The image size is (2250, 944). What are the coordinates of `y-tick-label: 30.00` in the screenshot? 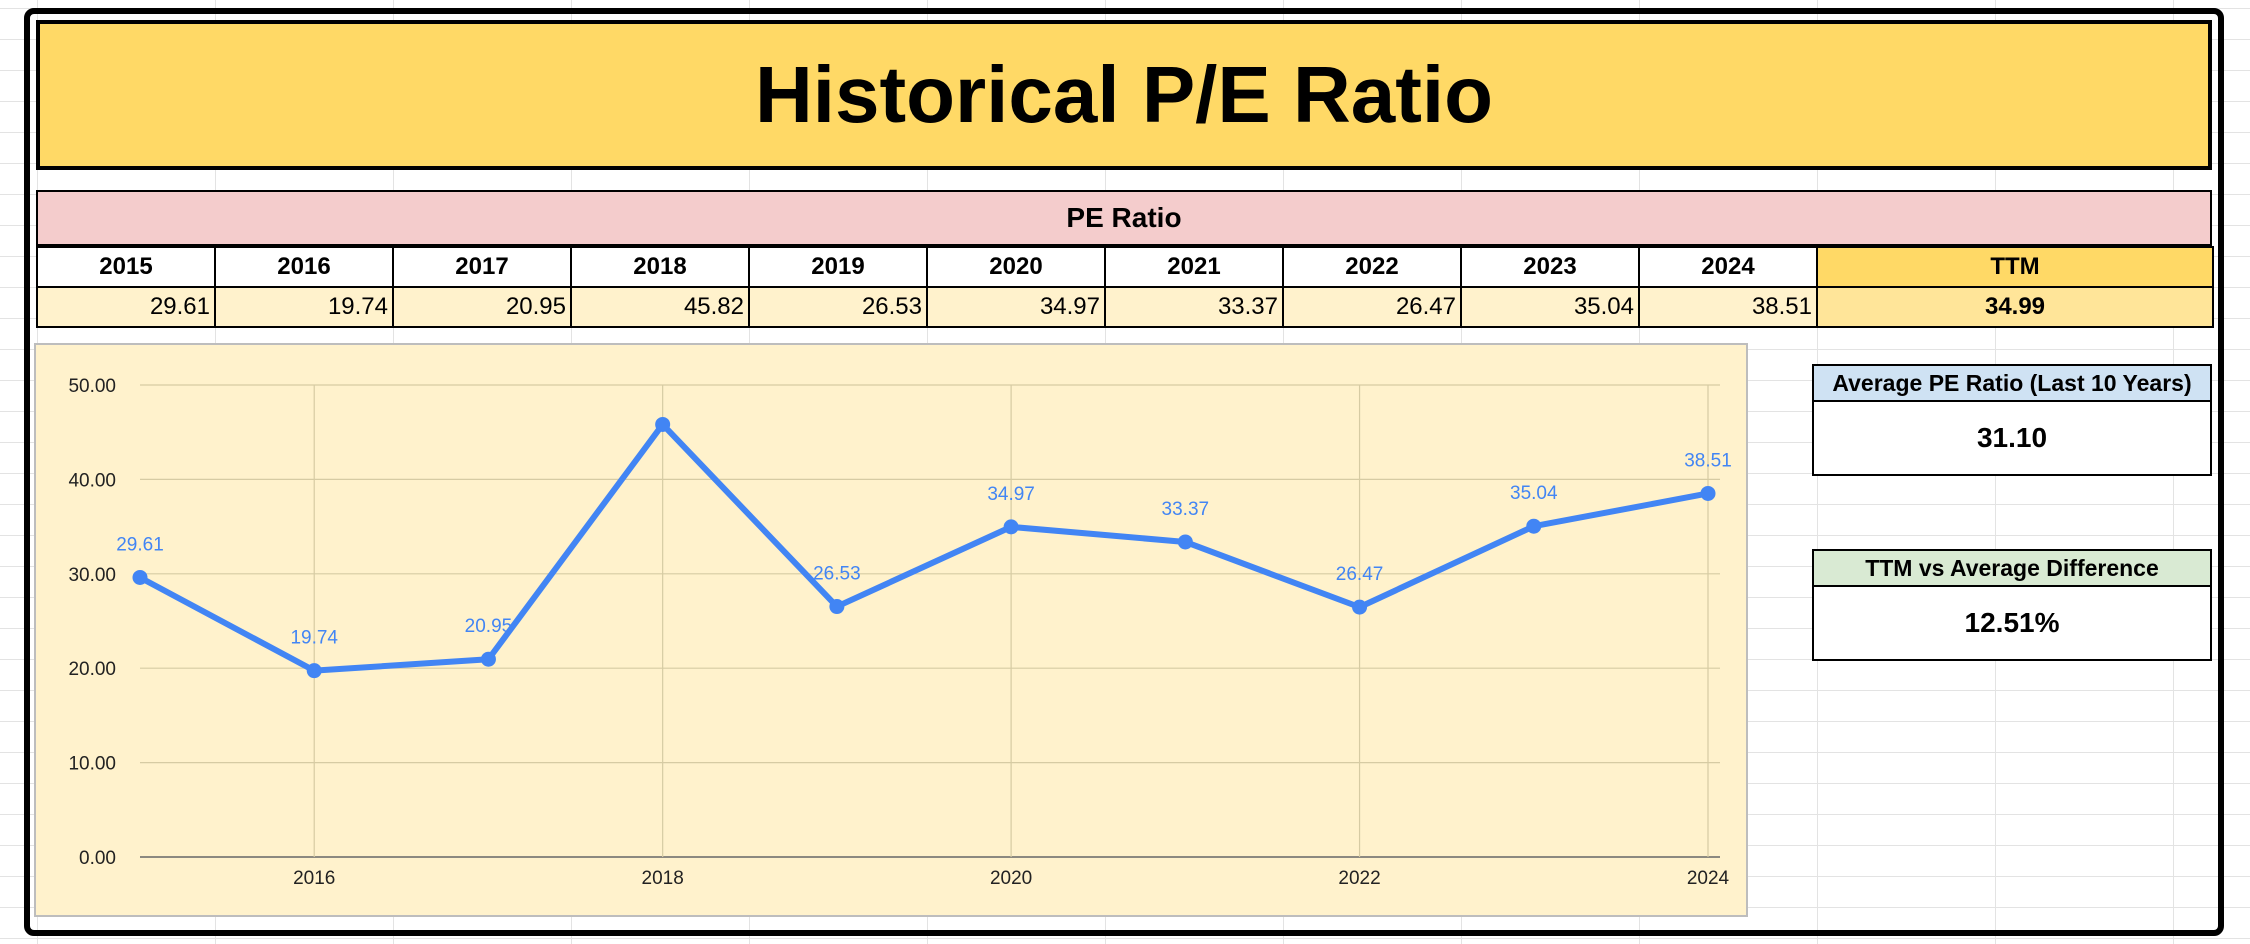 It's located at (92, 575).